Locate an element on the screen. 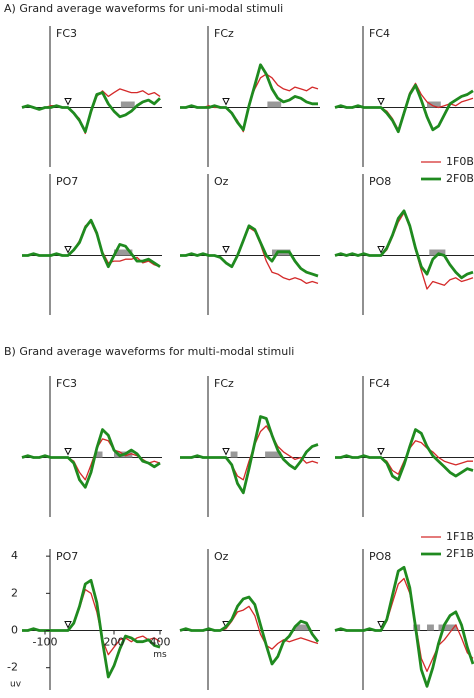 The image size is (474, 698). x-tick-label: -100 is located at coordinates (45, 642).